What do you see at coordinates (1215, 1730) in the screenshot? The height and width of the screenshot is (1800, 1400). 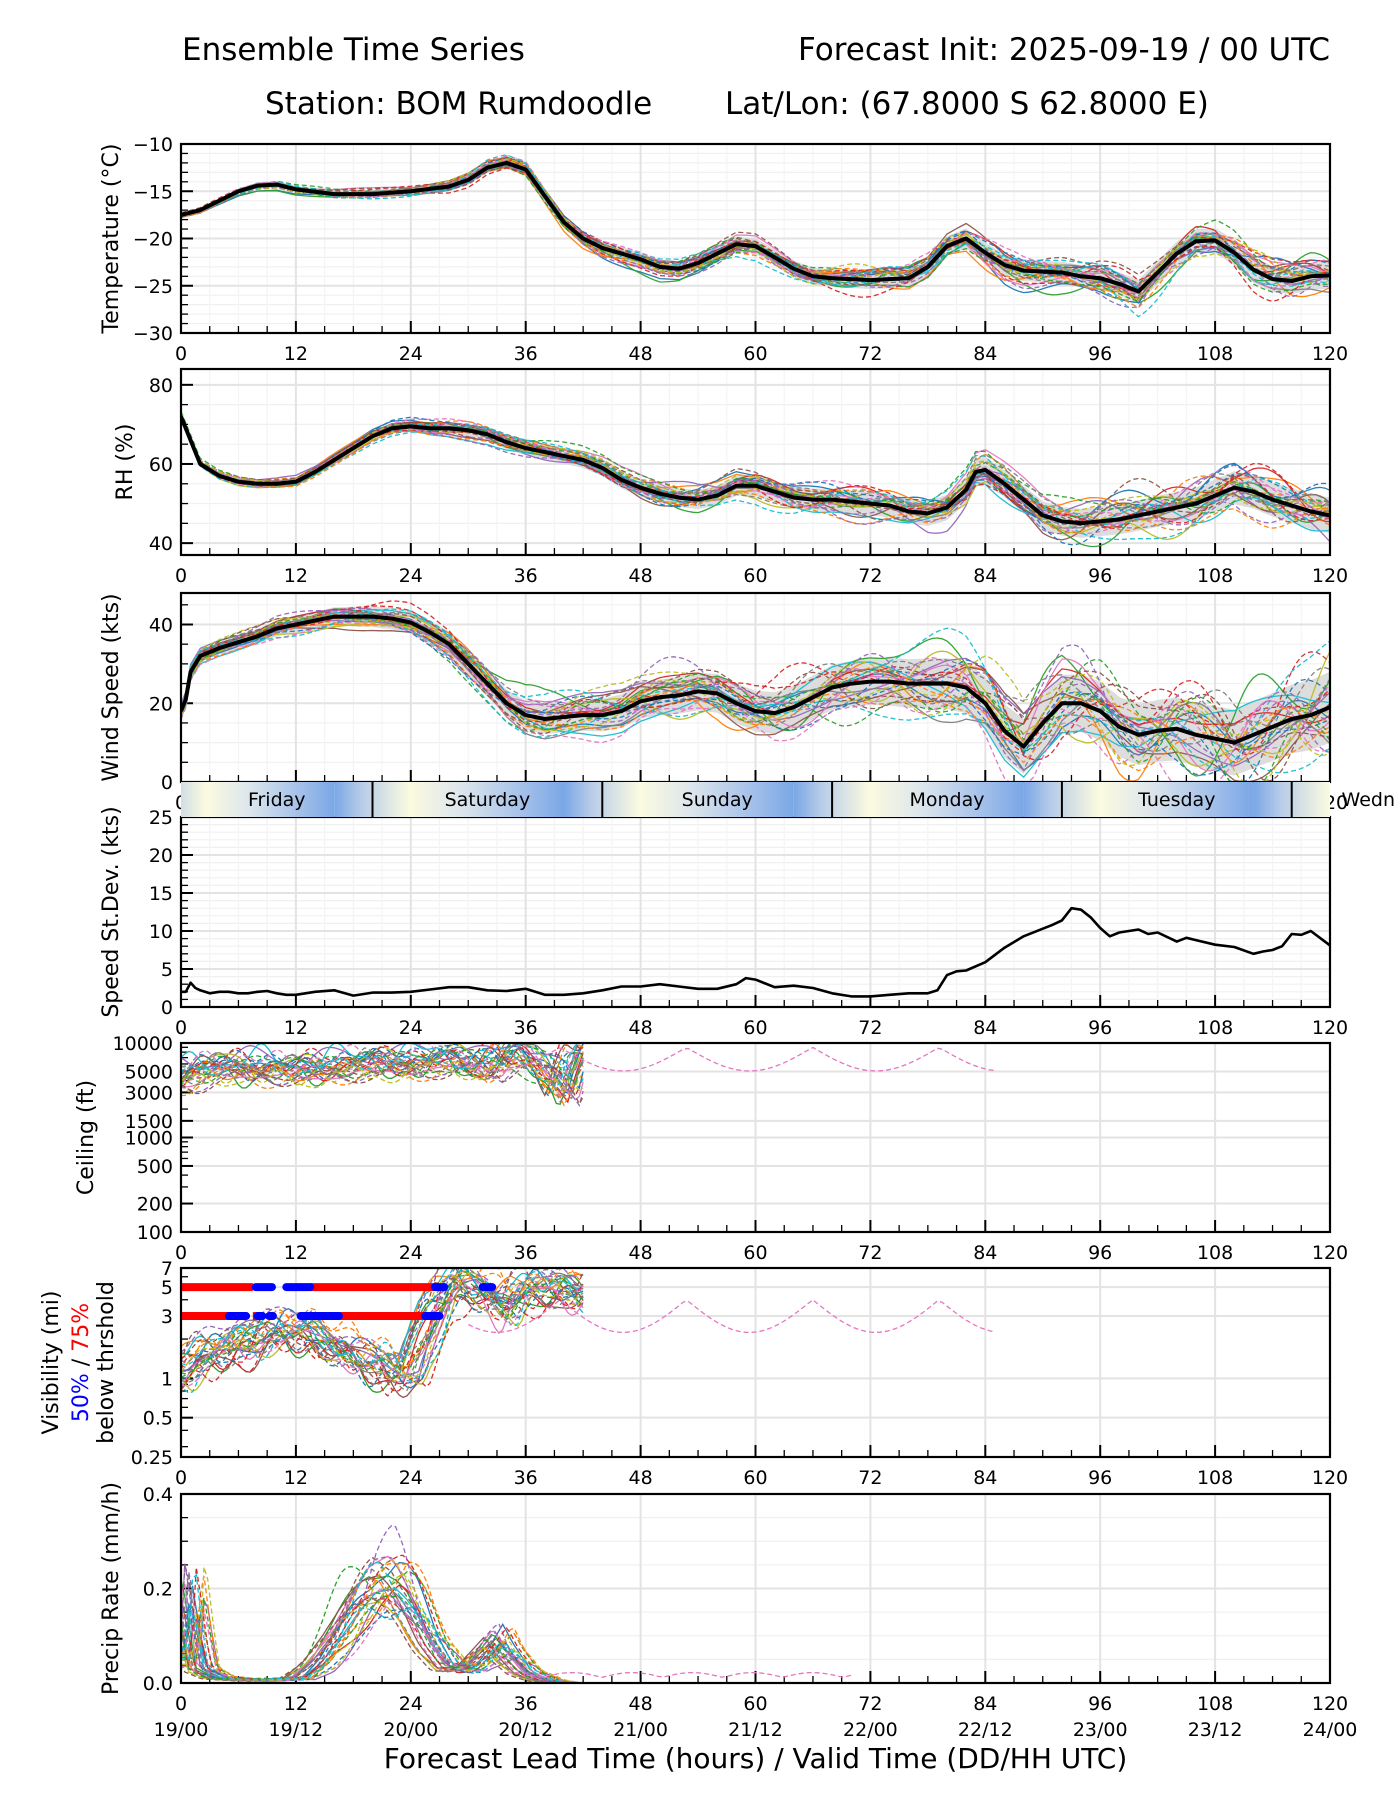 I see `xtick-sublabel: 23/12` at bounding box center [1215, 1730].